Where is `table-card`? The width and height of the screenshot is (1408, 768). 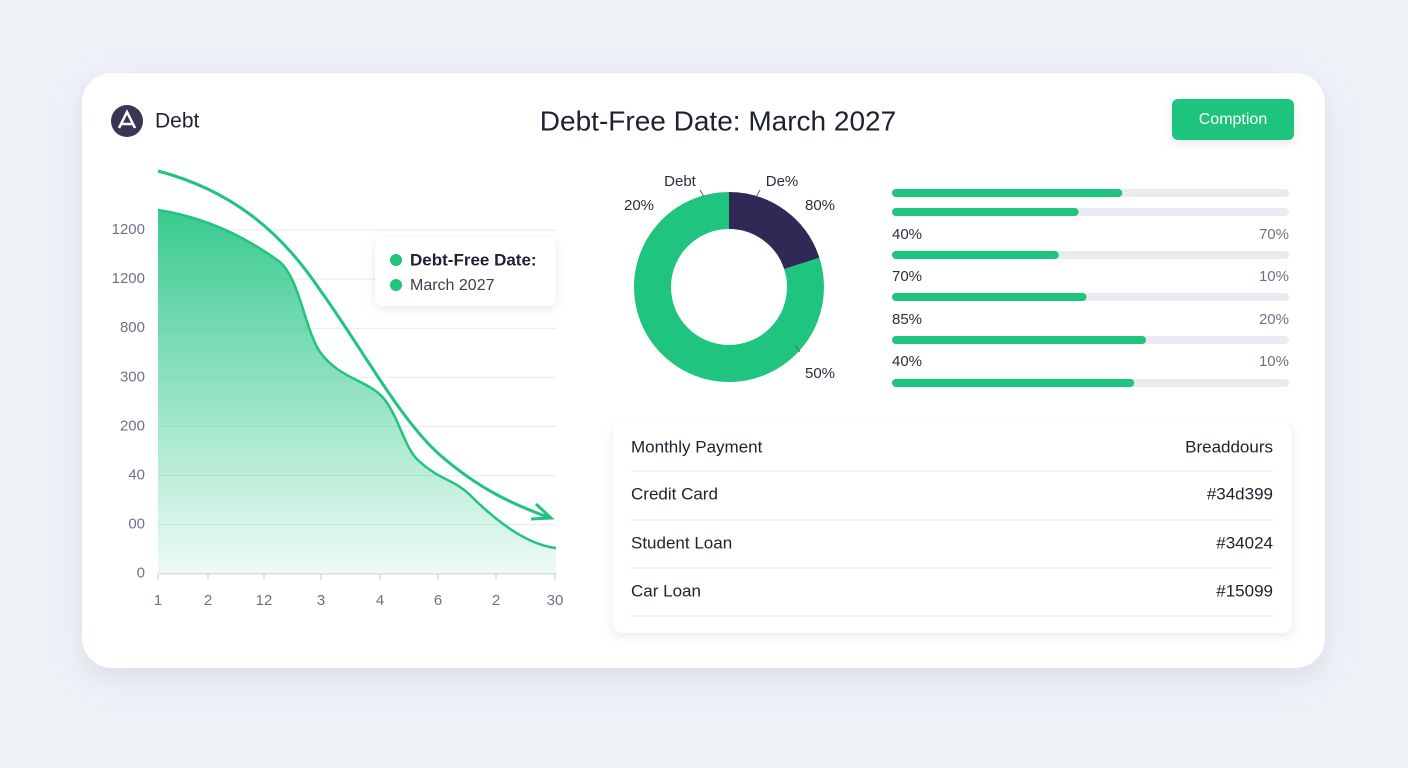
table-card is located at coordinates (952, 528).